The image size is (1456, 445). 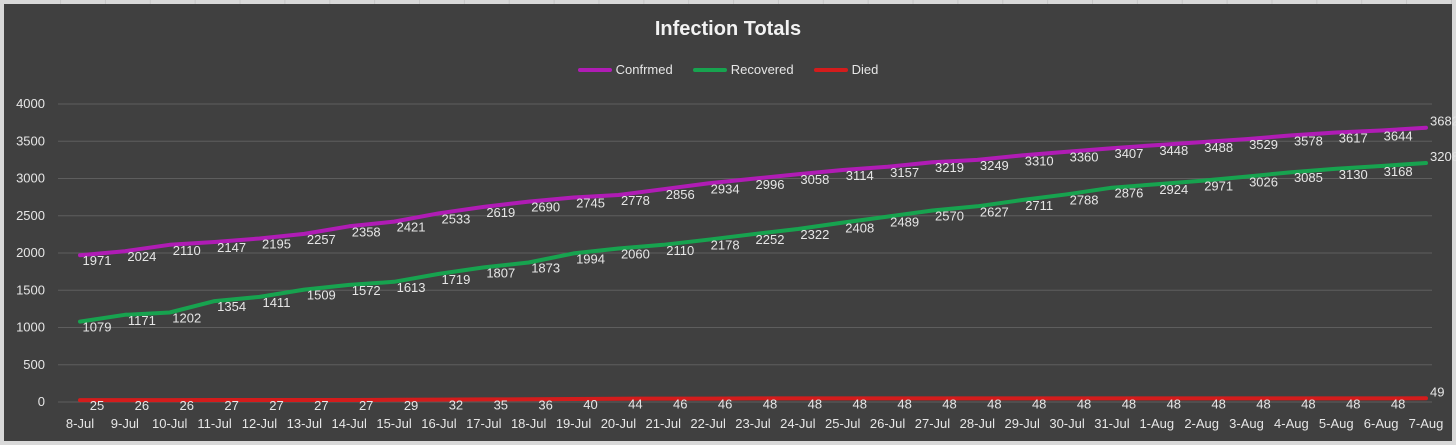 What do you see at coordinates (276, 243) in the screenshot?
I see `data-label: 2195` at bounding box center [276, 243].